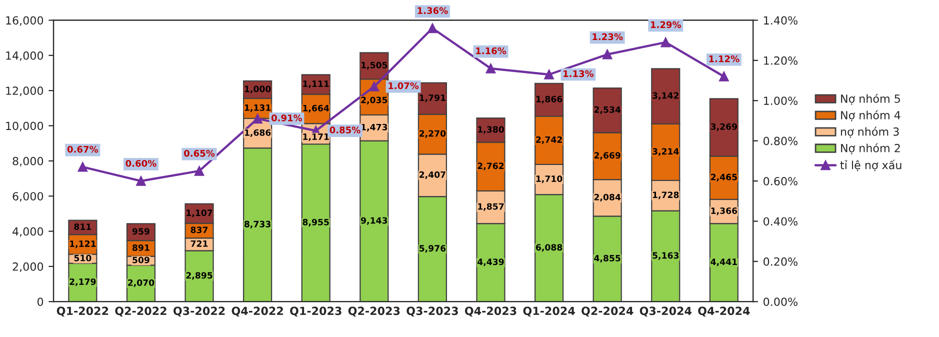  I want to click on data-label: 3,214, so click(665, 152).